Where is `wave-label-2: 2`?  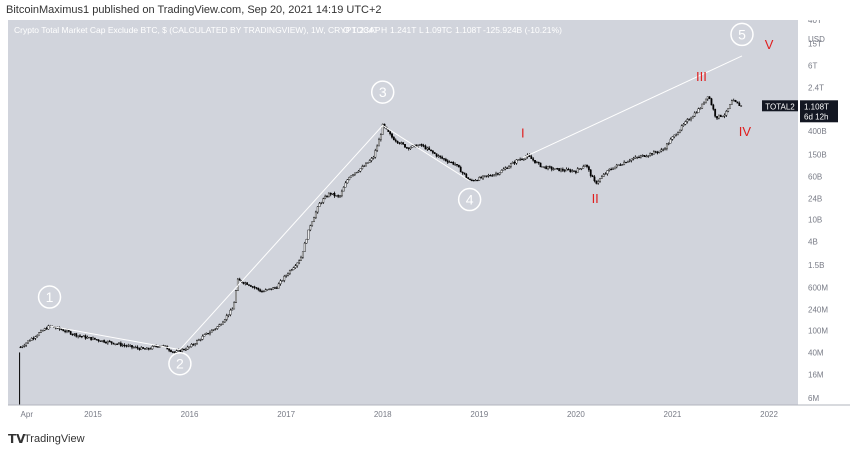
wave-label-2: 2 is located at coordinates (180, 363).